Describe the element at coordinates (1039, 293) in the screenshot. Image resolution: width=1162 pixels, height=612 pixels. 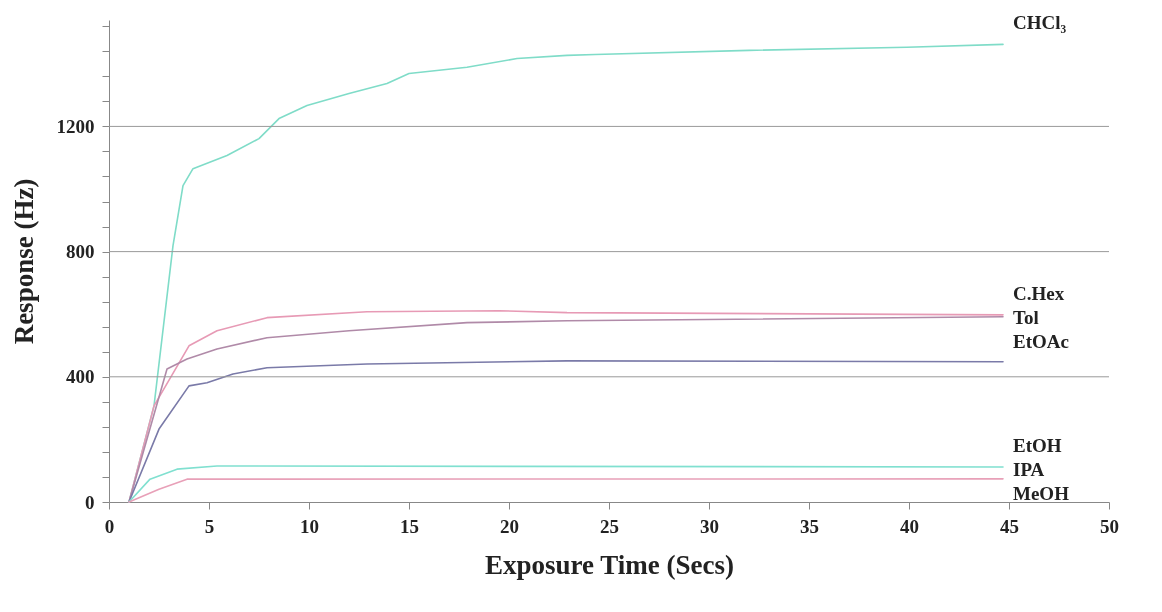
I see `series-label: C.Hex` at that location.